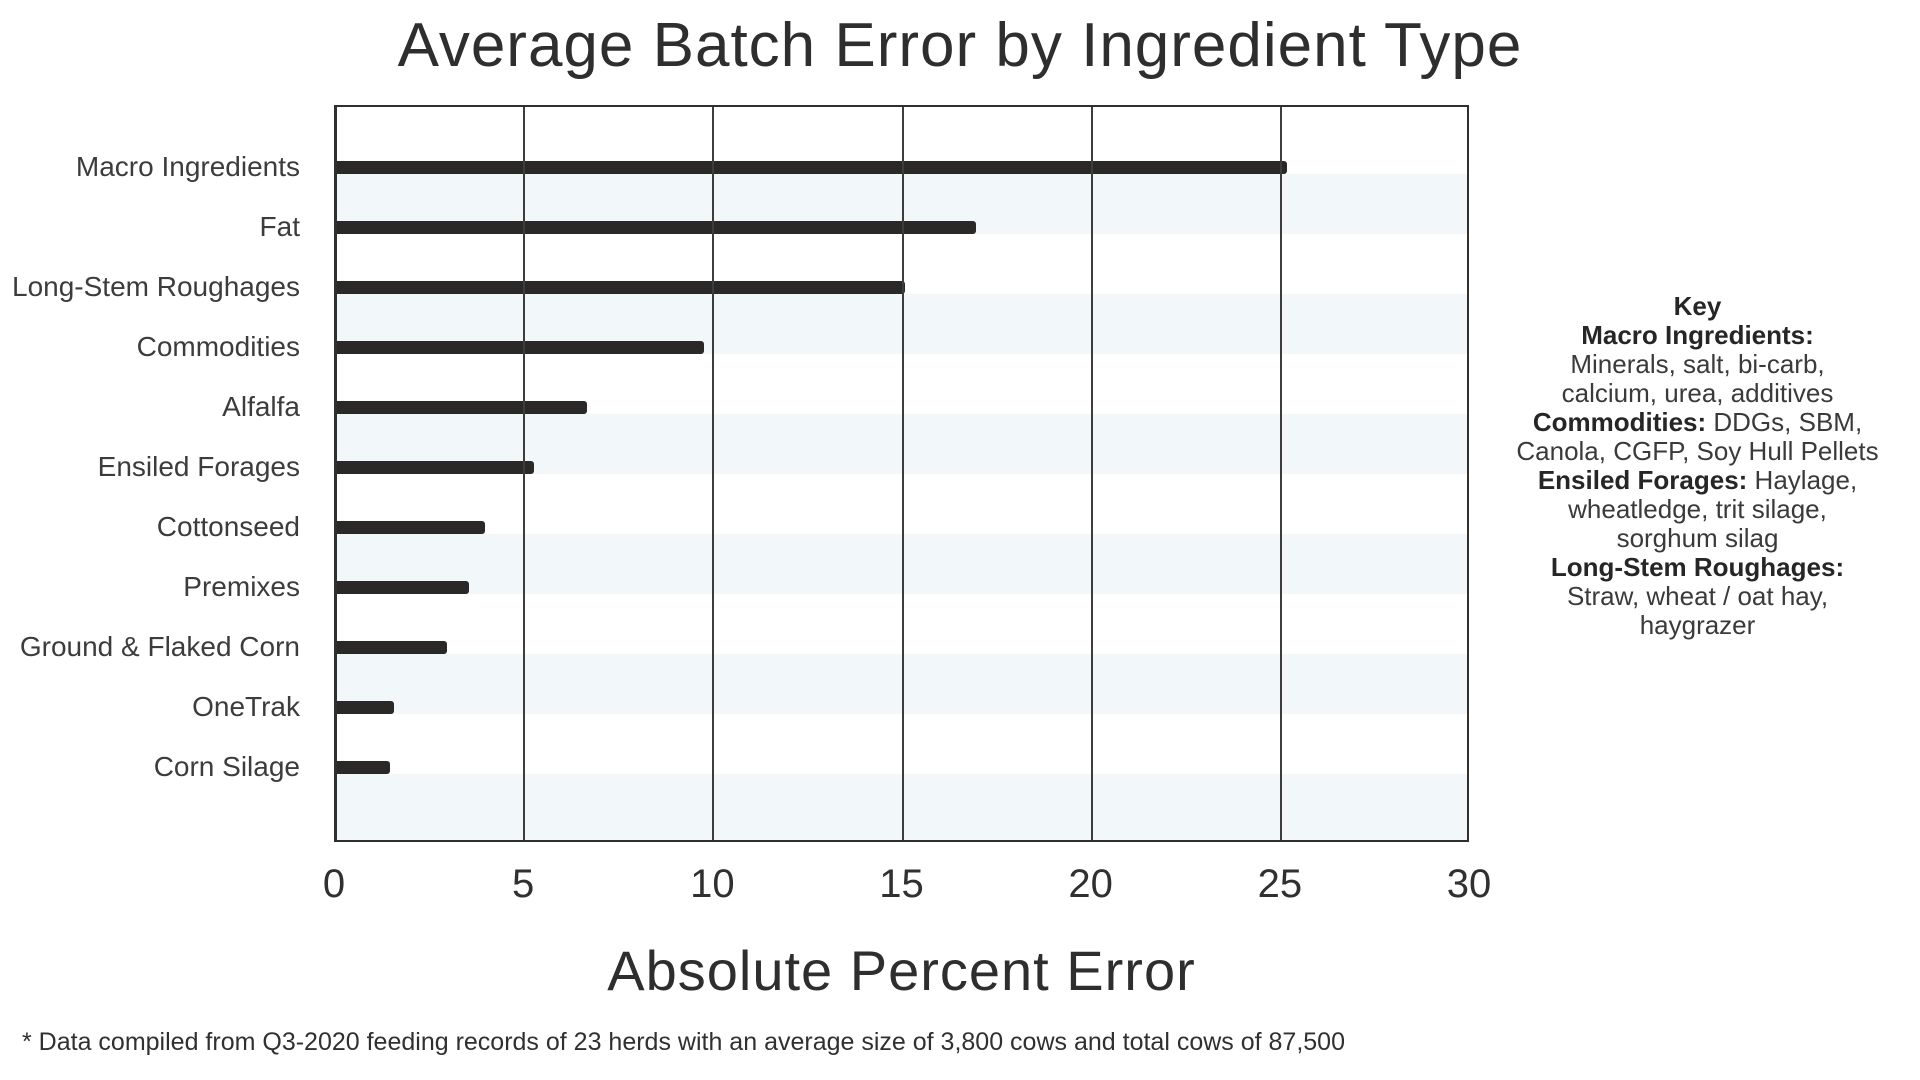  What do you see at coordinates (621, 287) in the screenshot?
I see `bar-long-stem-roughages` at bounding box center [621, 287].